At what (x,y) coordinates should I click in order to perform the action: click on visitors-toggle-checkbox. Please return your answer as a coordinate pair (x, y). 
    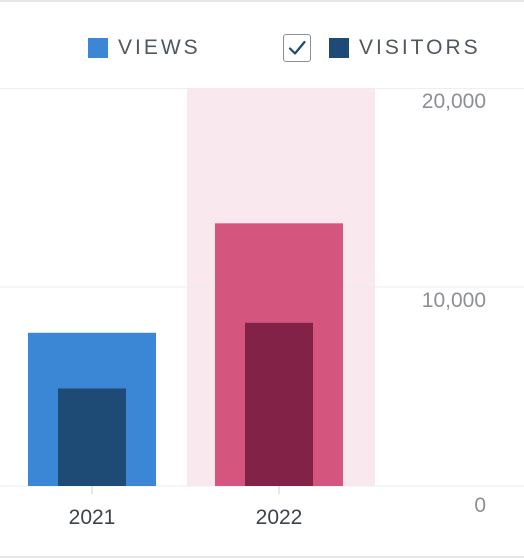
    Looking at the image, I should click on (297, 48).